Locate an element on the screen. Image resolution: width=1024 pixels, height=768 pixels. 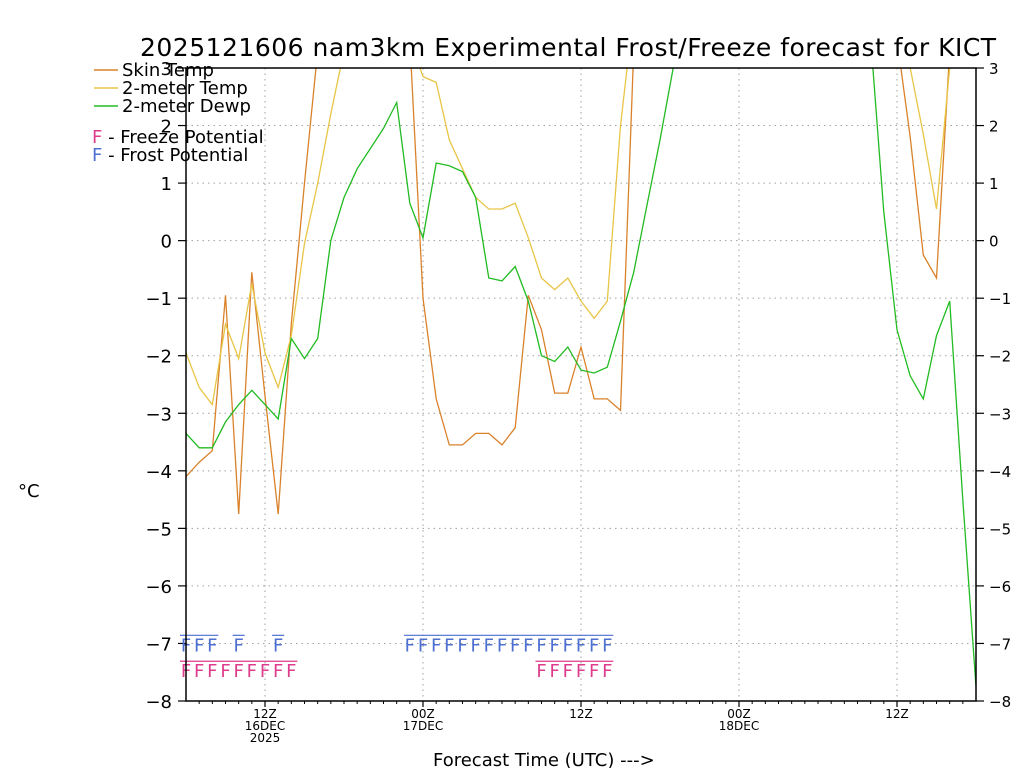
legend-label-2-meter-dewp: 2-meter Dewp is located at coordinates (186, 106).